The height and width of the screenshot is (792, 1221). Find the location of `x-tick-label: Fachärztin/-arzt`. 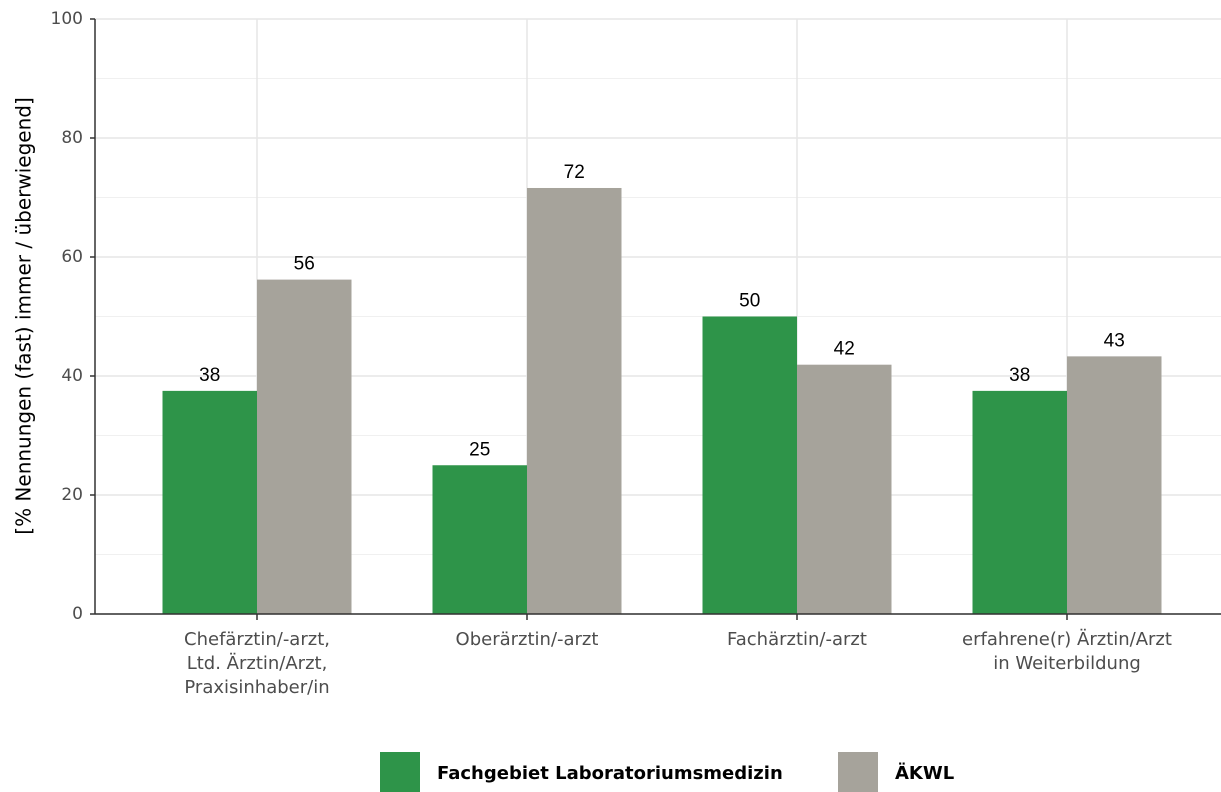

x-tick-label: Fachärztin/-arzt is located at coordinates (797, 639).